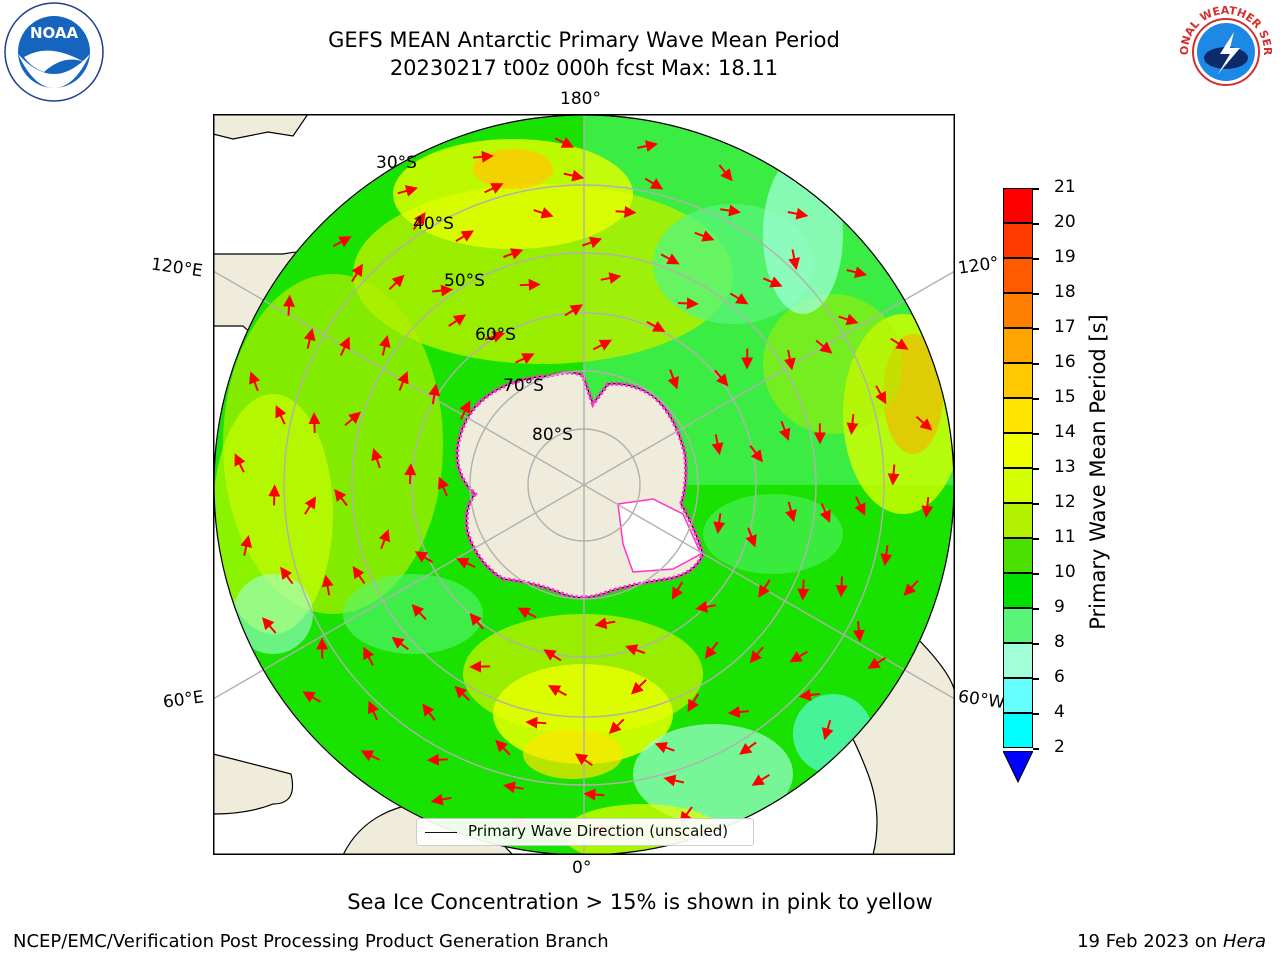 Image resolution: width=1280 pixels, height=960 pixels. I want to click on legend-line-sample, so click(441, 832).